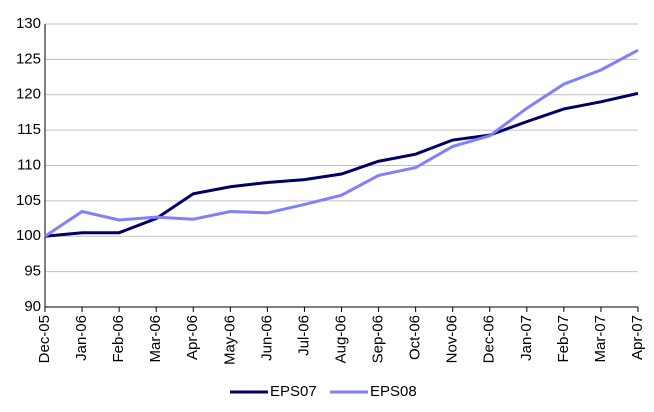  What do you see at coordinates (452, 339) in the screenshot?
I see `x-tick-label: Nov-06` at bounding box center [452, 339].